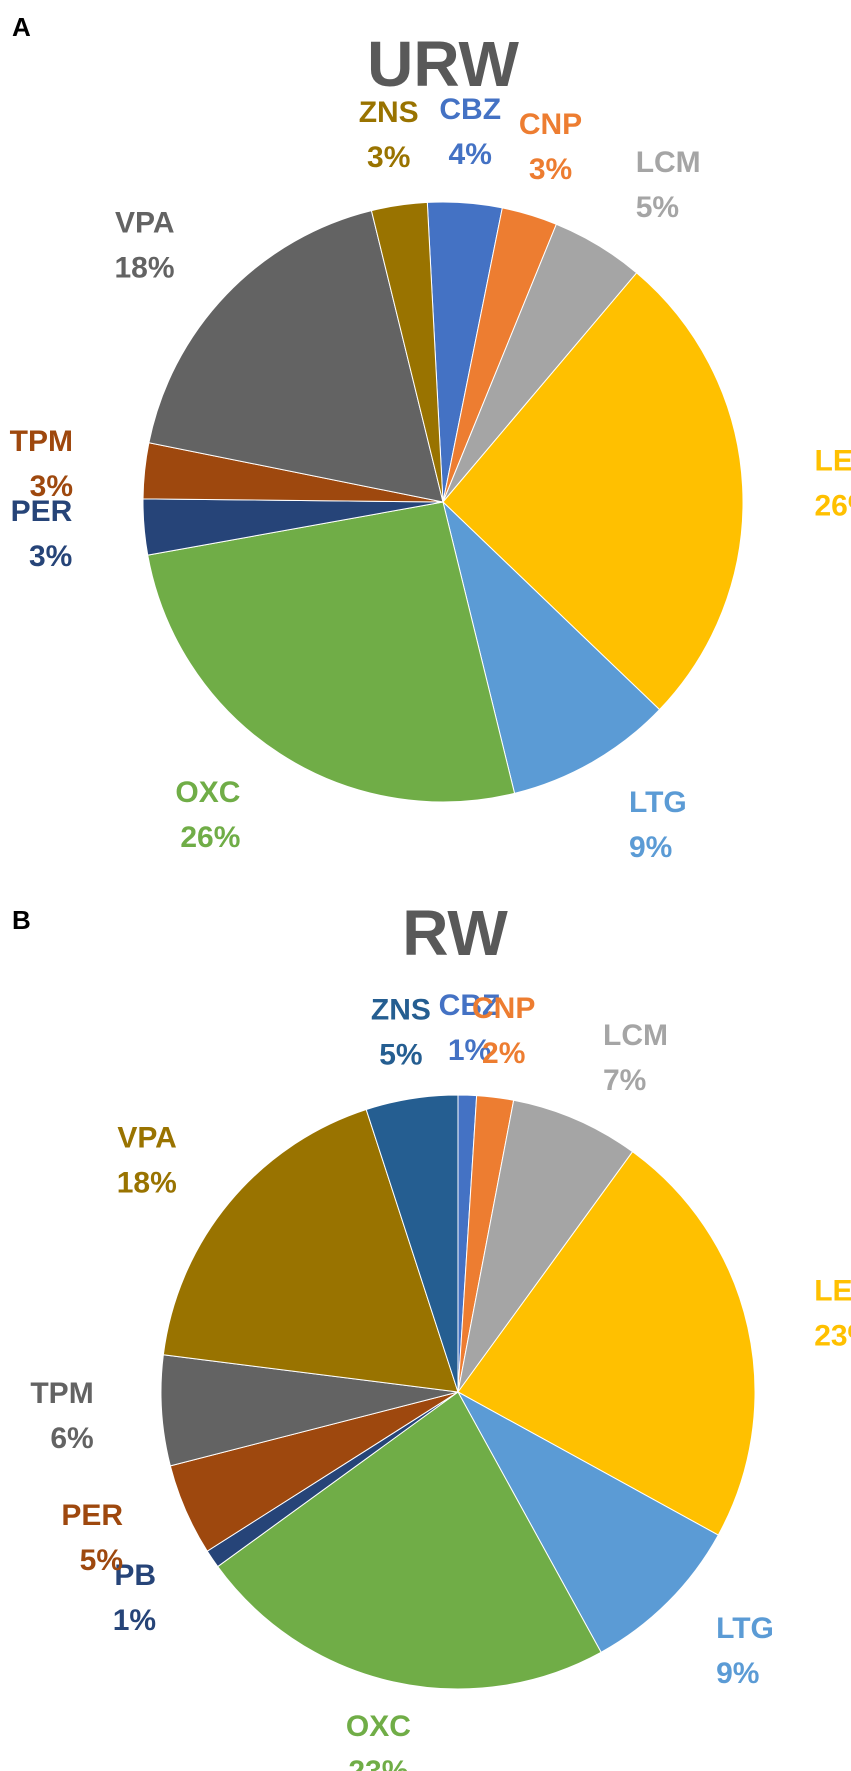 The image size is (851, 1771). I want to click on pie-label-urw-cbz: CBZ 4%, so click(470, 132).